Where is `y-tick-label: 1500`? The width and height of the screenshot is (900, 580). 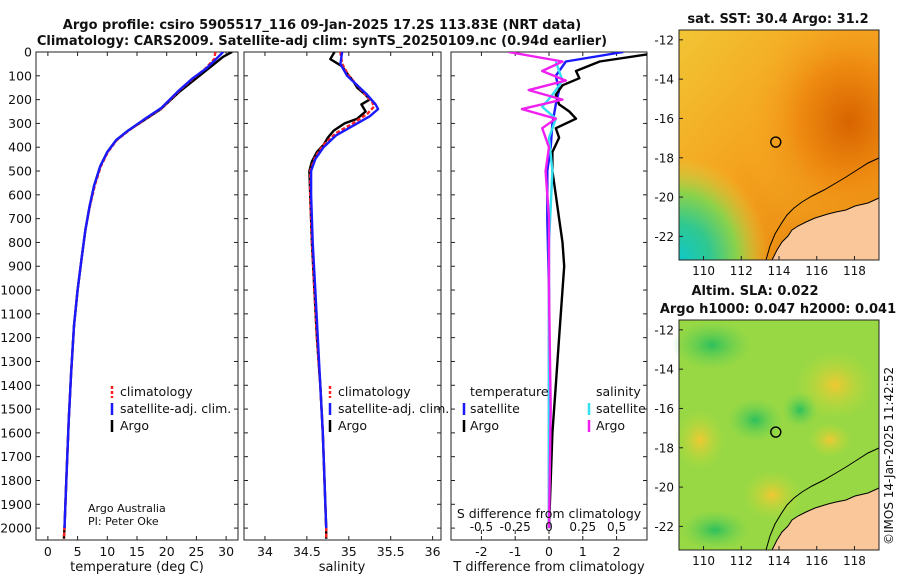 y-tick-label: 1500 is located at coordinates (16, 409).